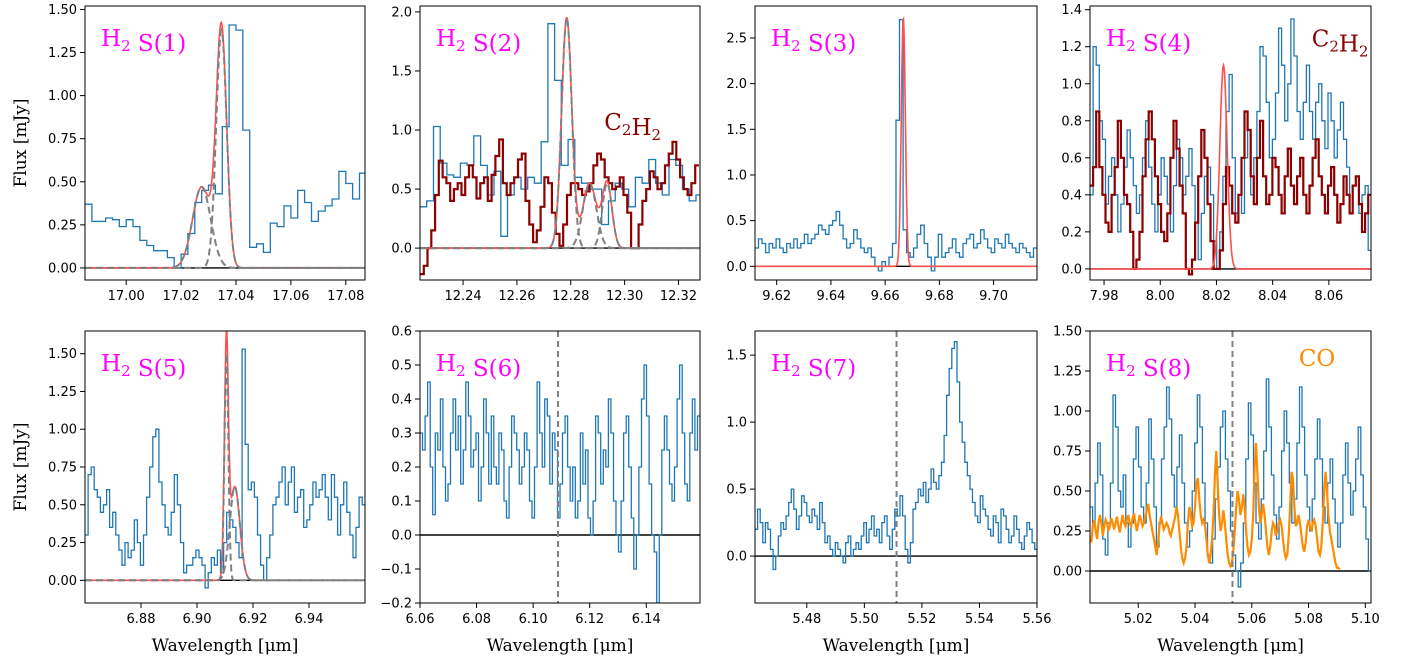  What do you see at coordinates (1138, 619) in the screenshot?
I see `x-tick-label: 5.02` at bounding box center [1138, 619].